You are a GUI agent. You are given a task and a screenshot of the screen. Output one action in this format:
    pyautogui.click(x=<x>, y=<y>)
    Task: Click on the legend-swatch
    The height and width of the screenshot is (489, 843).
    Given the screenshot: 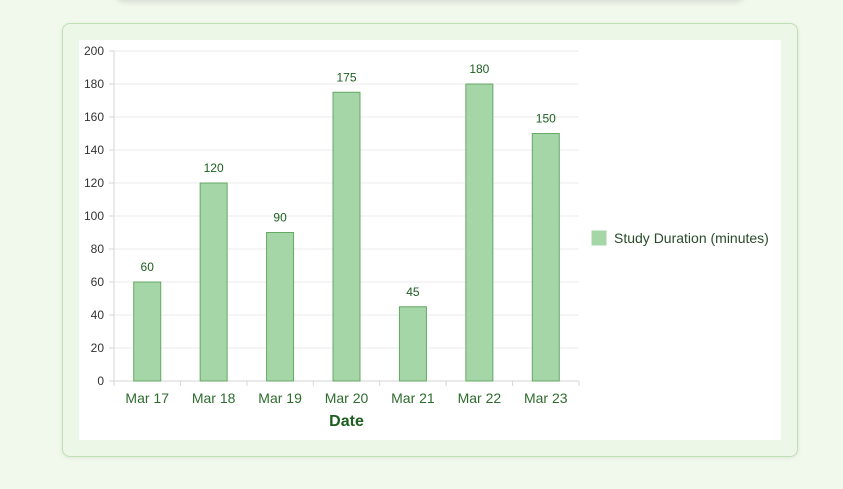 What is the action you would take?
    pyautogui.click(x=599, y=238)
    